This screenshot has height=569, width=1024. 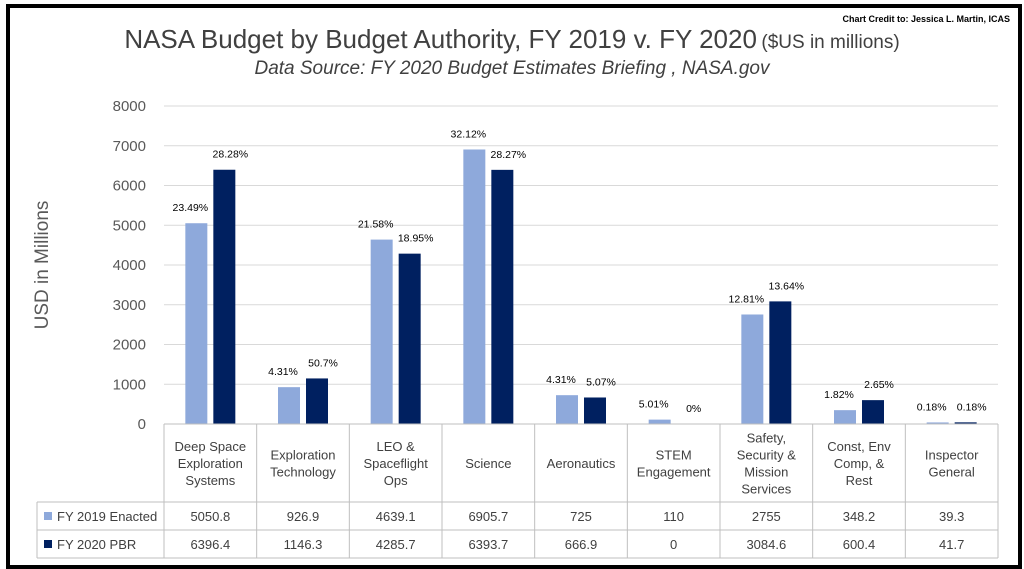 What do you see at coordinates (303, 472) in the screenshot?
I see `category-label: Technology` at bounding box center [303, 472].